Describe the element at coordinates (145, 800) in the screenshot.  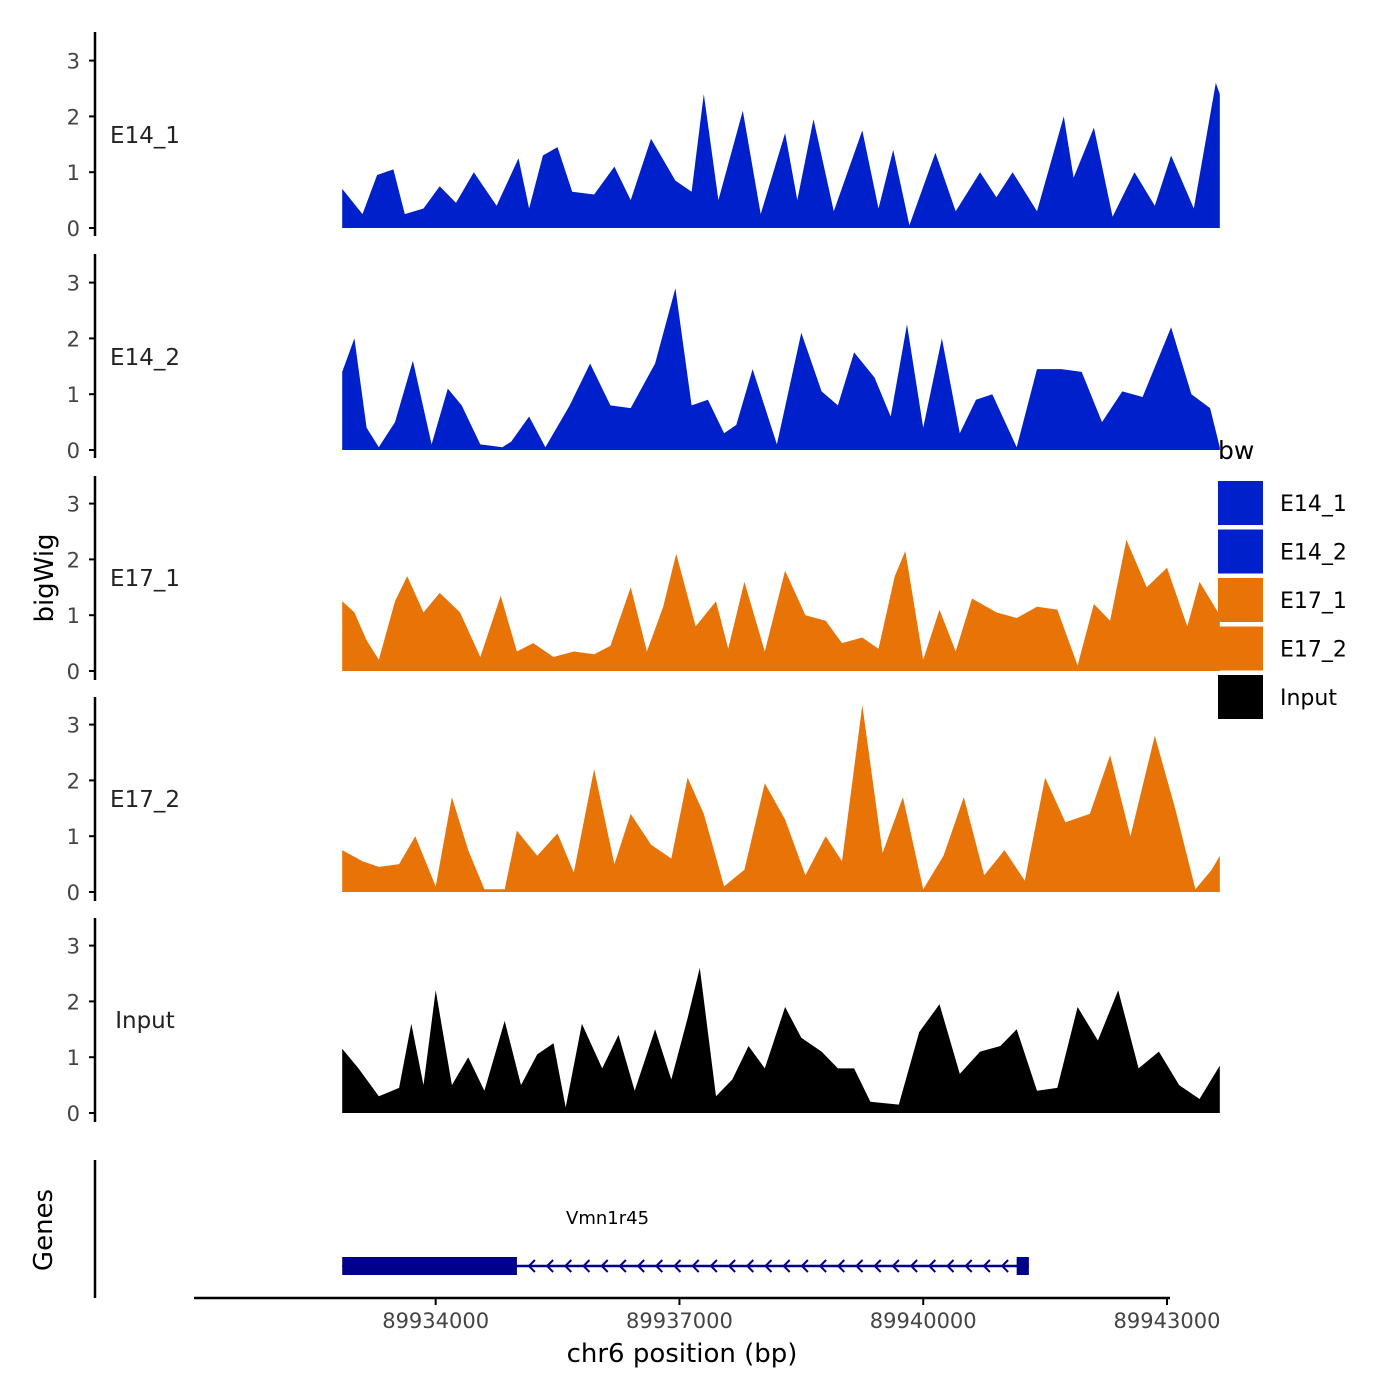
I see `track-label: E17_2` at that location.